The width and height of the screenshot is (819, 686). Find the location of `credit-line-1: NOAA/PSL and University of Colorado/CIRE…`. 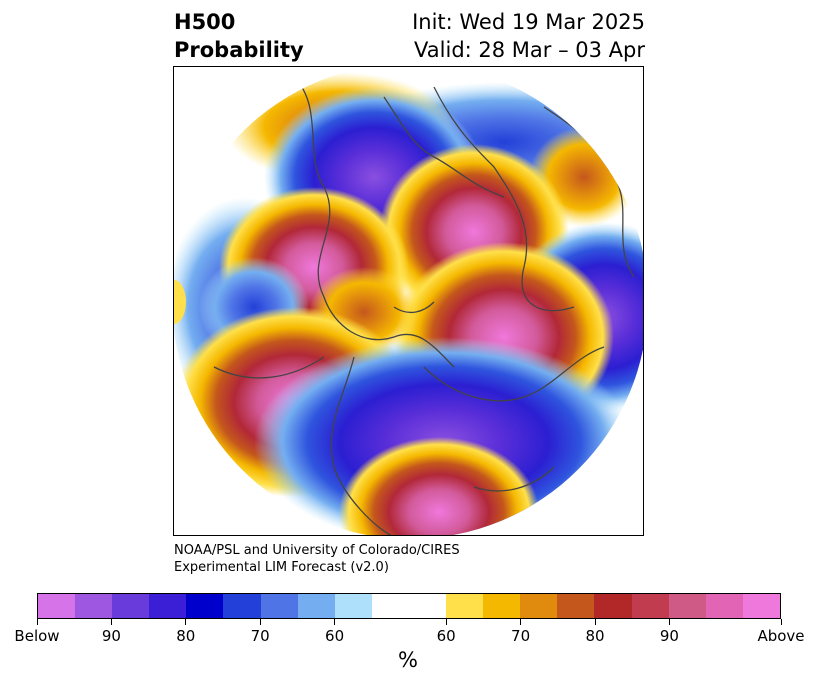

credit-line-1: NOAA/PSL and University of Colorado/CIRE… is located at coordinates (317, 550).